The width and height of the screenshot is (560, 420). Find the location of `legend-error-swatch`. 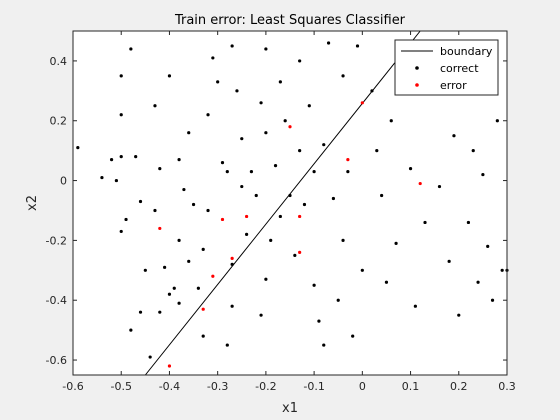

legend-error-swatch is located at coordinates (417, 85).